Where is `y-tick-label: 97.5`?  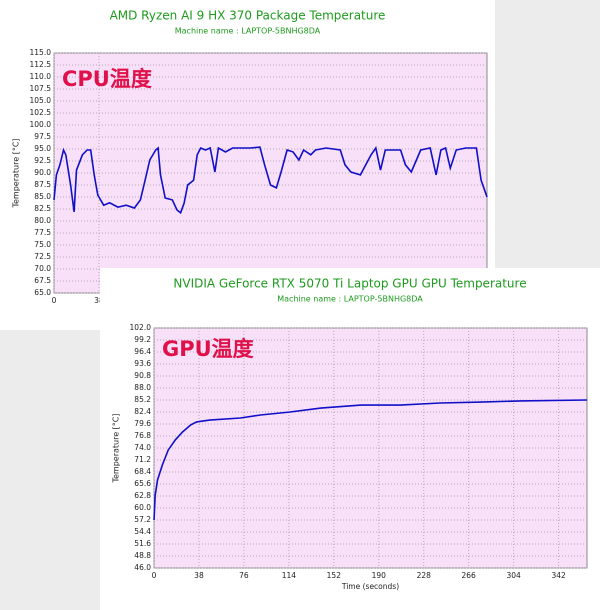
y-tick-label: 97.5 is located at coordinates (42, 136).